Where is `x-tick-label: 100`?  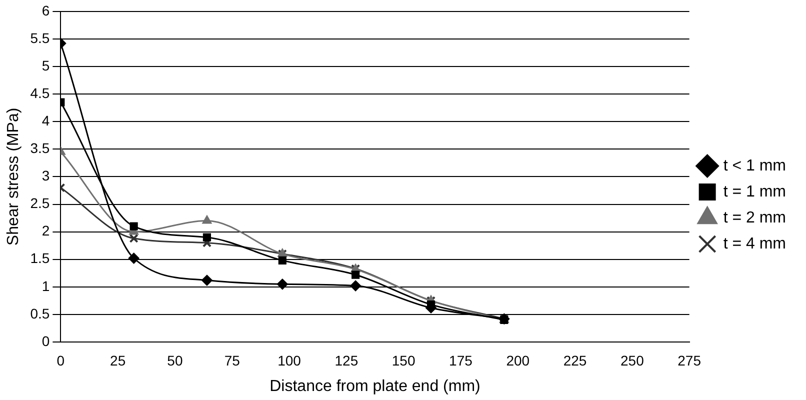
x-tick-label: 100 is located at coordinates (290, 360).